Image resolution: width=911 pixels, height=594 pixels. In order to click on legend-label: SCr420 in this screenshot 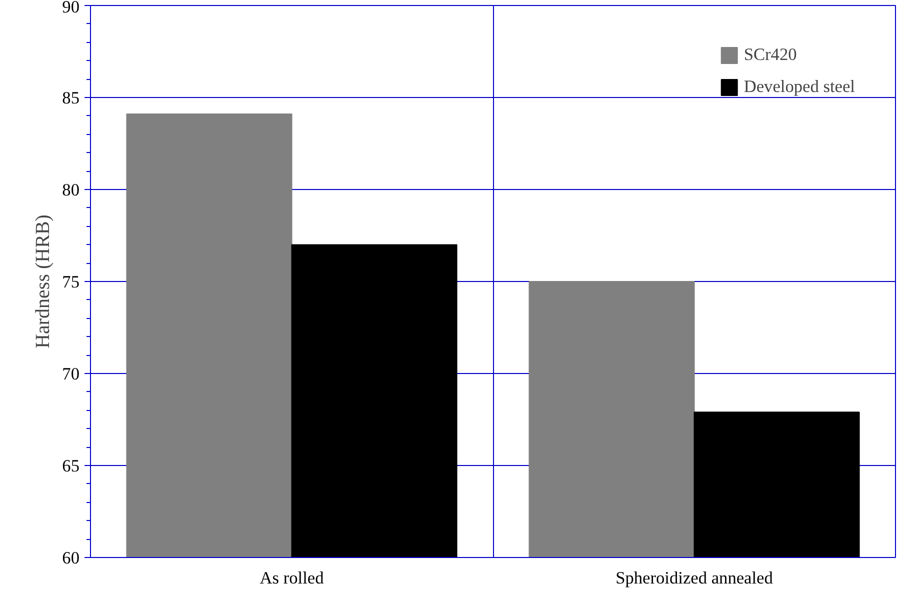, I will do `click(770, 55)`.